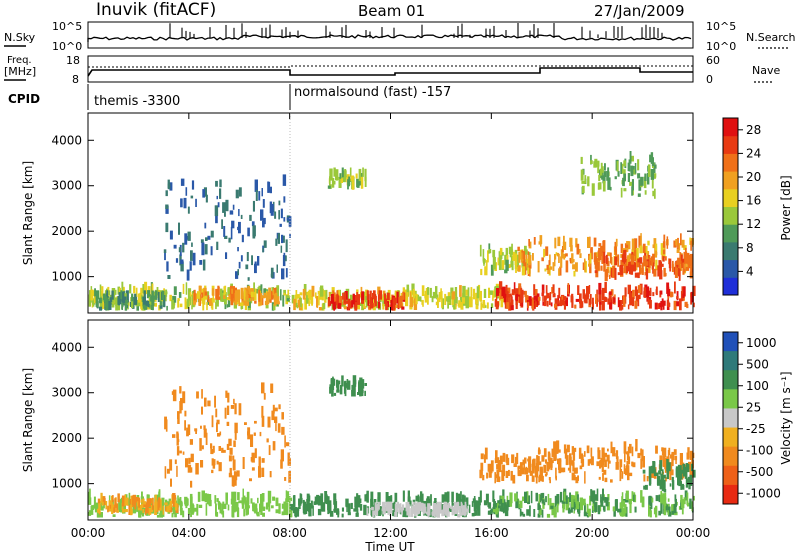 This screenshot has width=800, height=554. Describe the element at coordinates (19, 60) in the screenshot. I see `freq-label-line1: Freq.` at that location.